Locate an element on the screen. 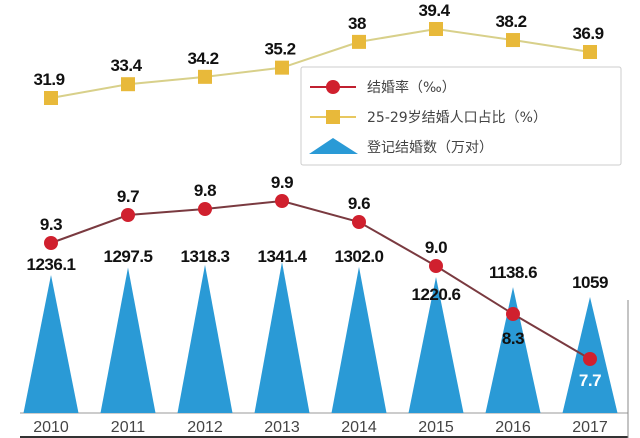 The height and width of the screenshot is (438, 640). count-value-label: 1059 is located at coordinates (590, 282).